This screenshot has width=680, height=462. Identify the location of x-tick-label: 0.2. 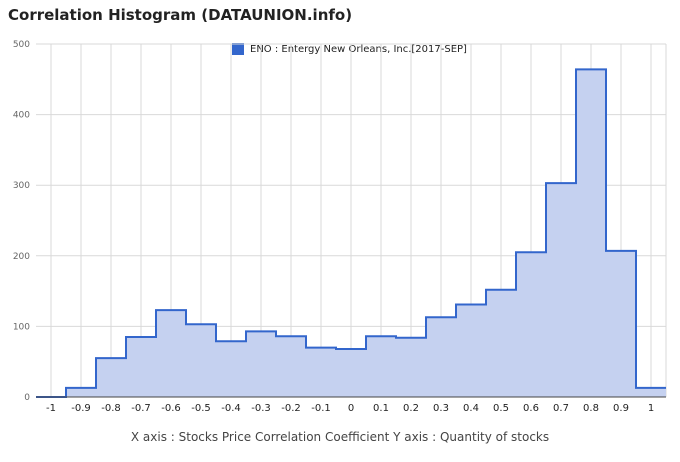
(411, 408).